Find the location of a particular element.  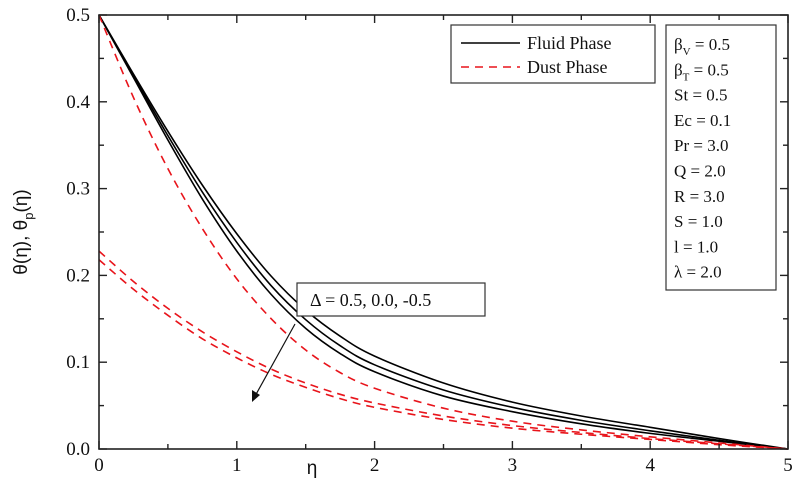

parameters-frame is located at coordinates (721, 157).